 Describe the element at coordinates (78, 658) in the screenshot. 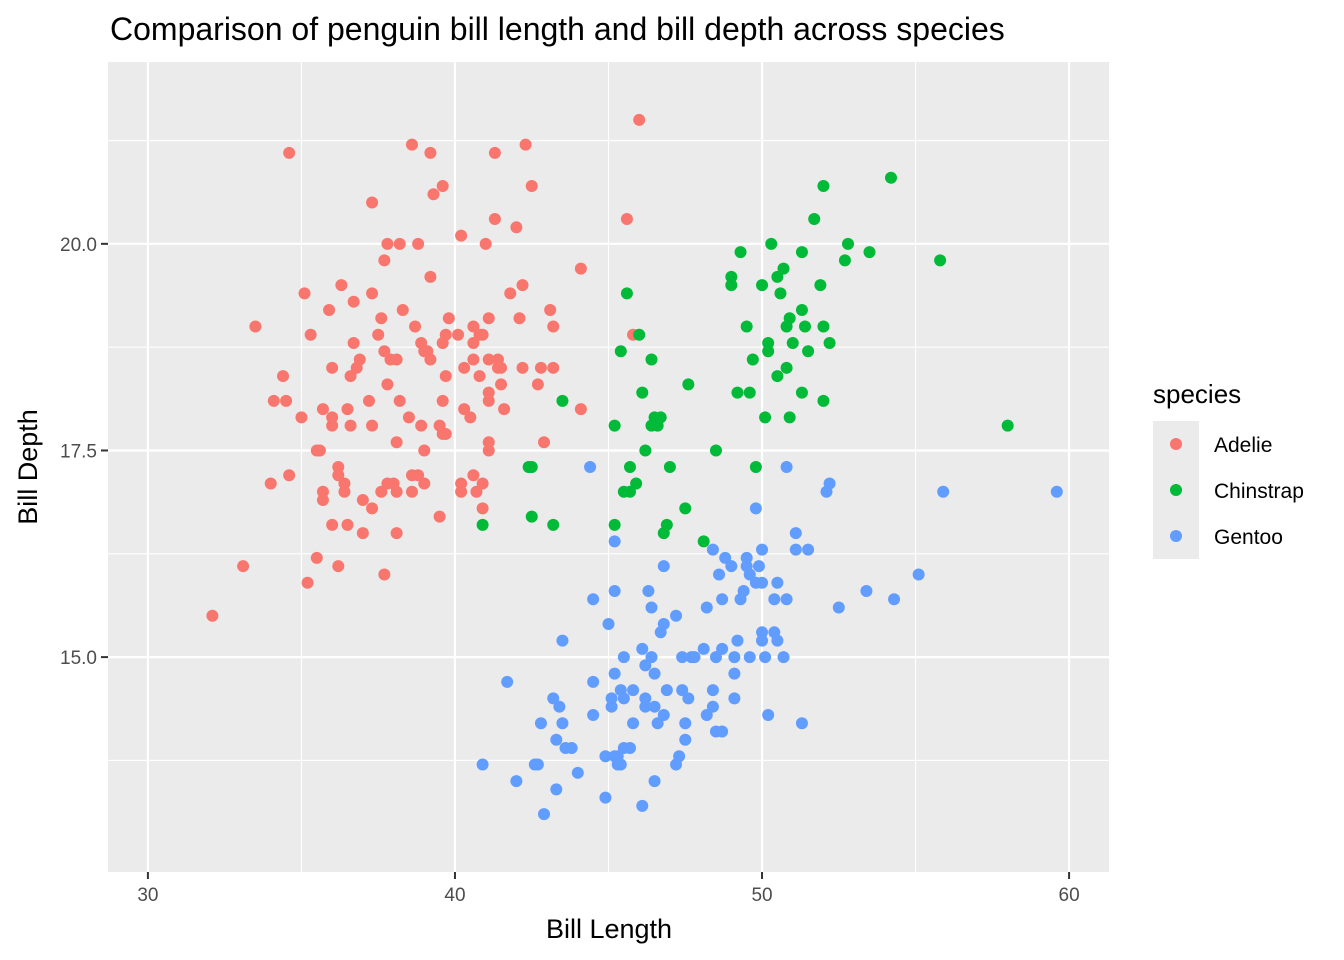

I see `y-tick-label: 15.0` at that location.